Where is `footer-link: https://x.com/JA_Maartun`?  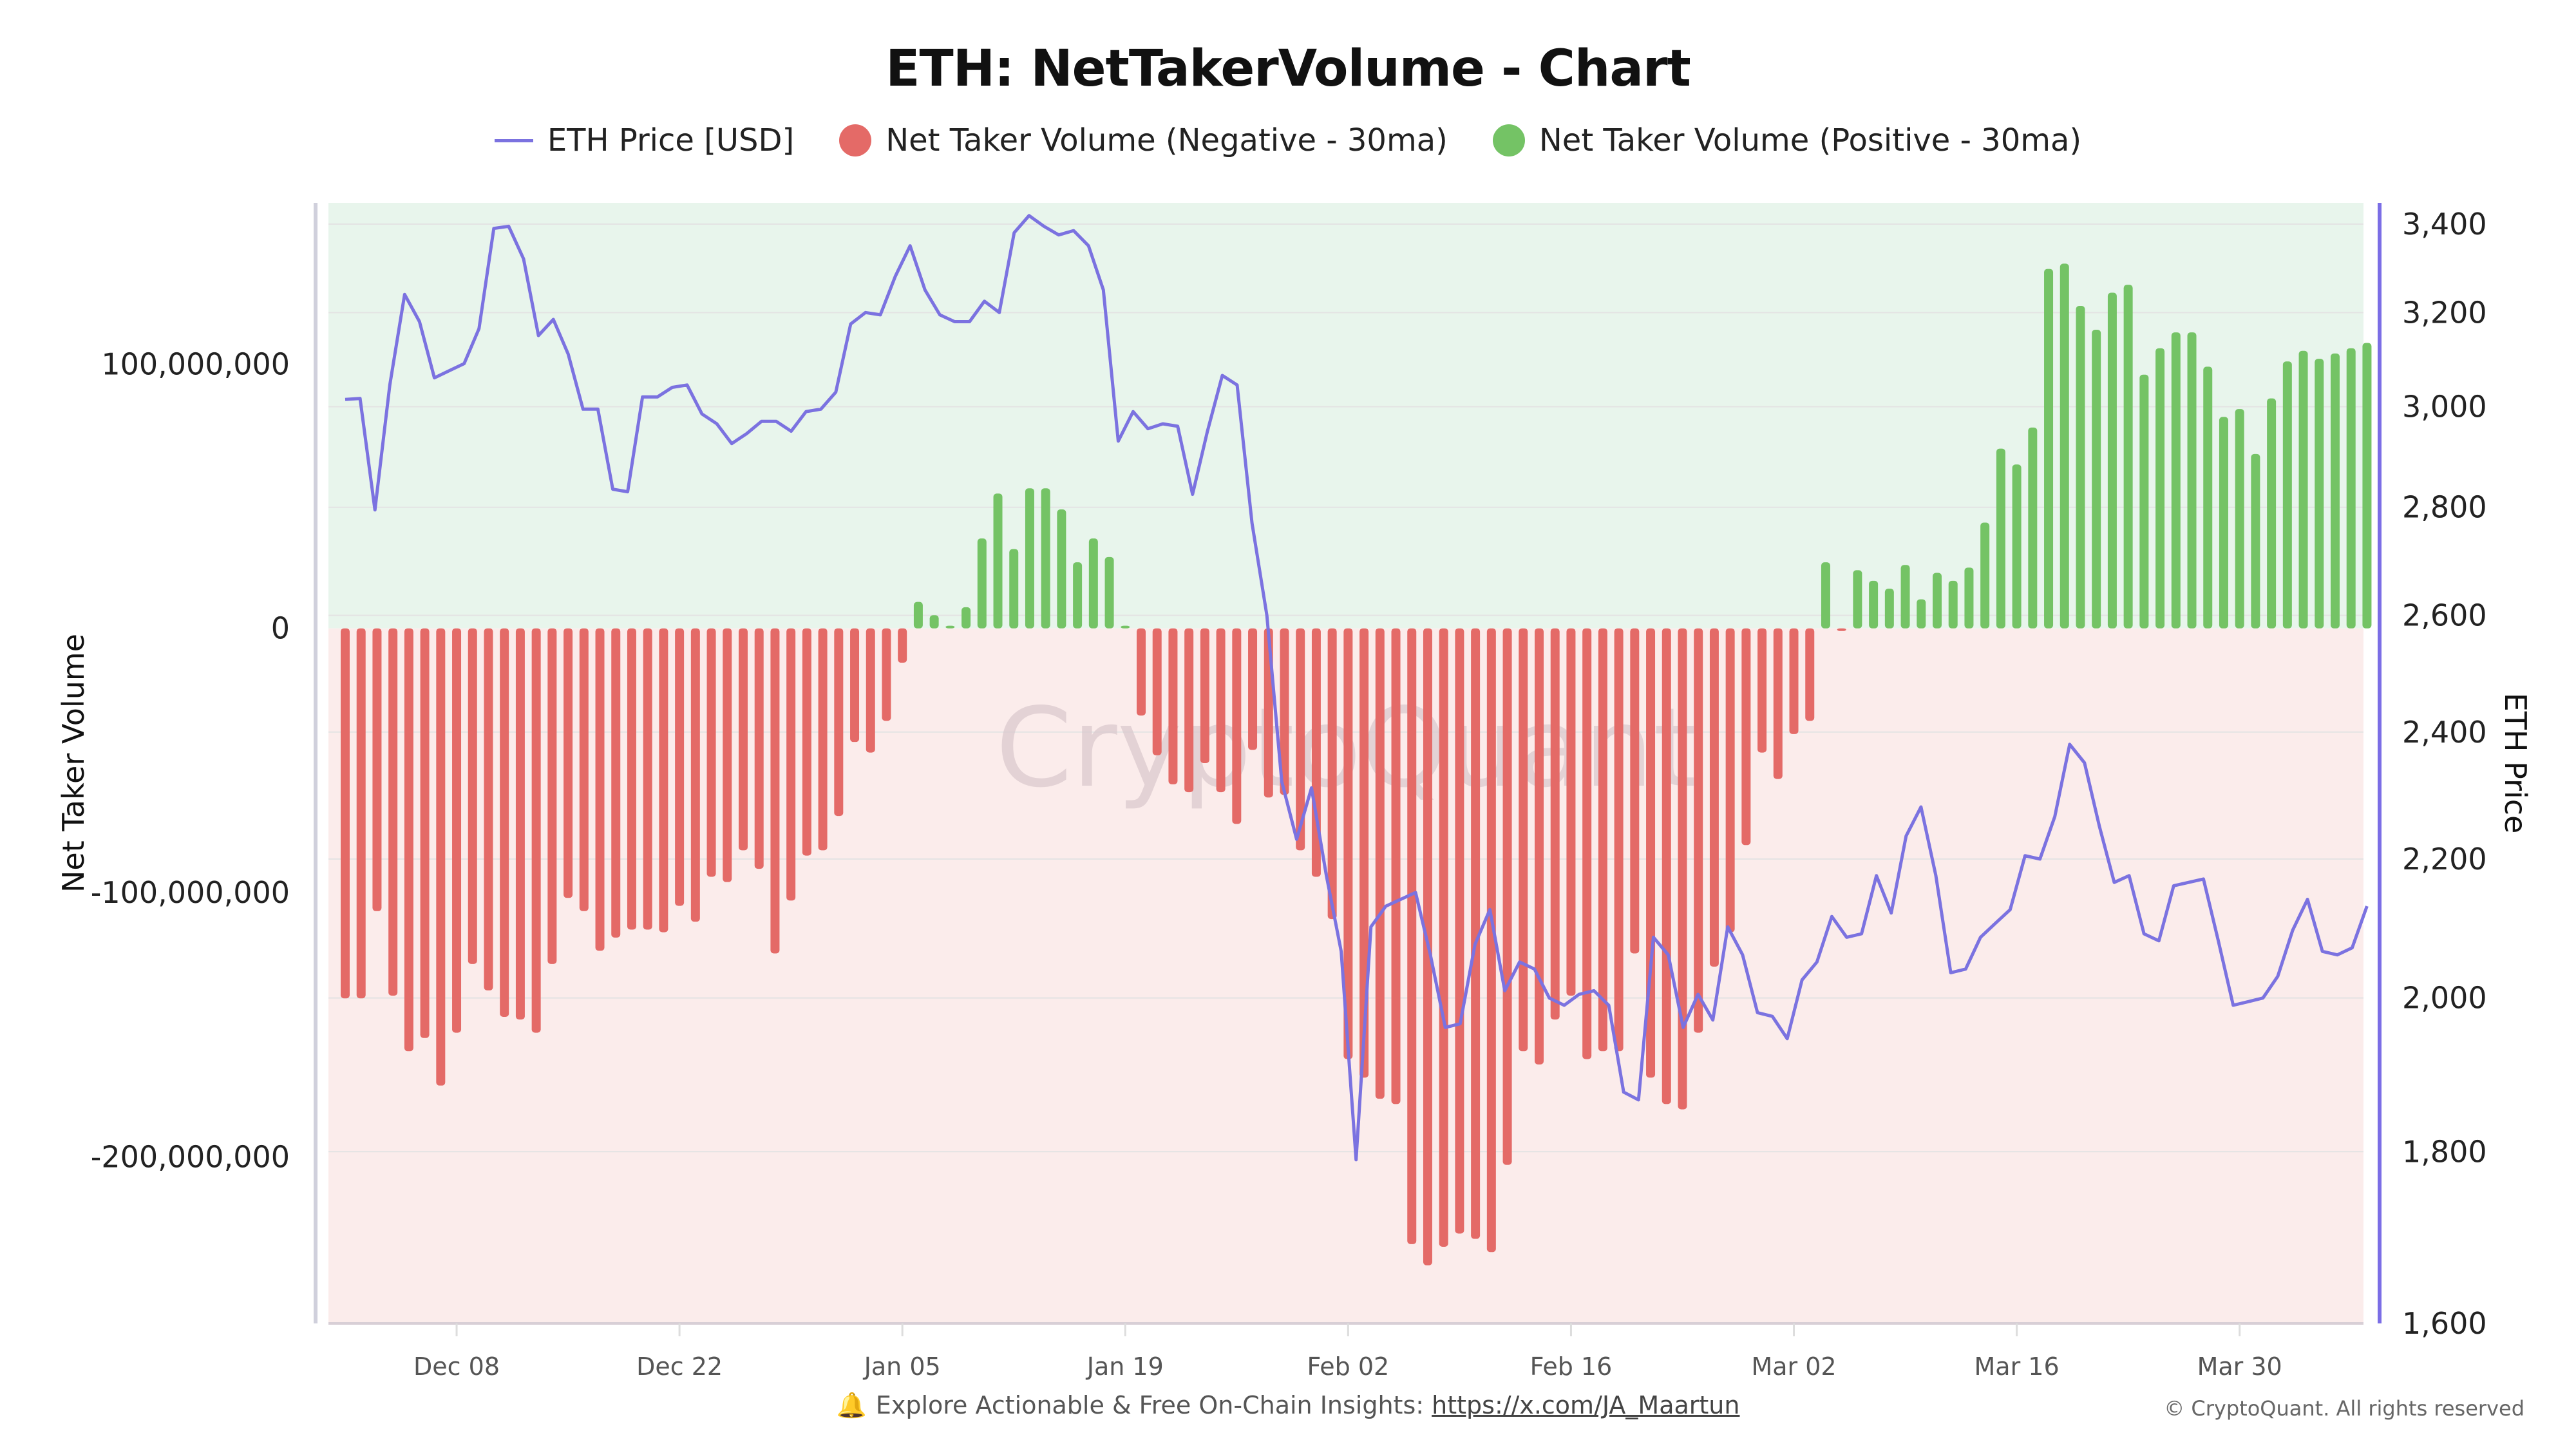
footer-link: https://x.com/JA_Maartun is located at coordinates (1586, 1405).